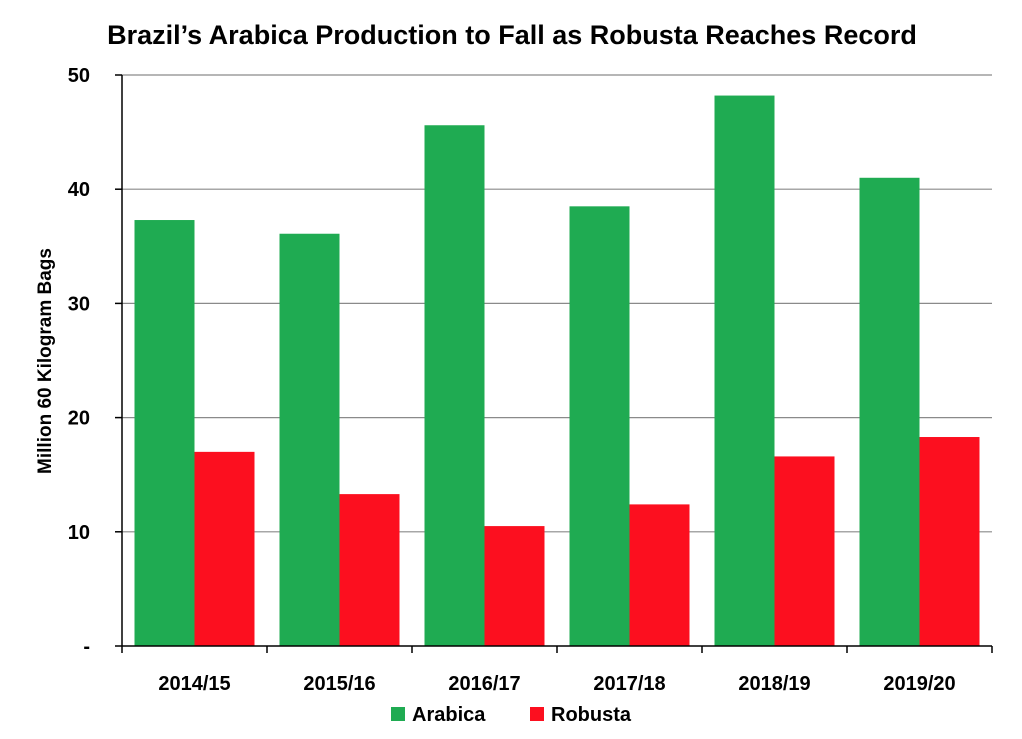 The image size is (1022, 739). Describe the element at coordinates (95, 361) in the screenshot. I see `y-axis-ticks: - 10 20 30 40 50` at that location.